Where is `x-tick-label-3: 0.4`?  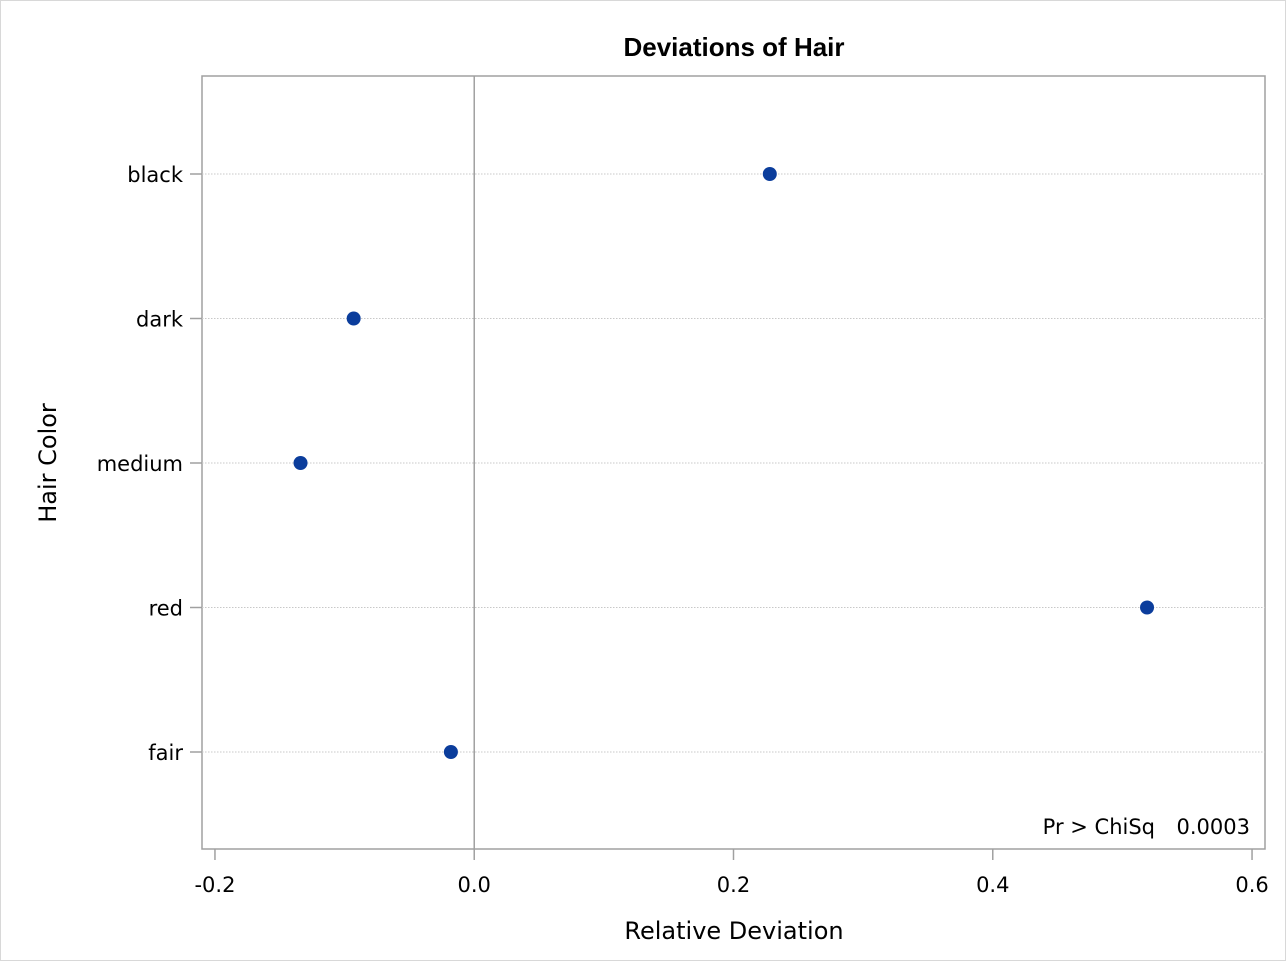 x-tick-label-3: 0.4 is located at coordinates (992, 885).